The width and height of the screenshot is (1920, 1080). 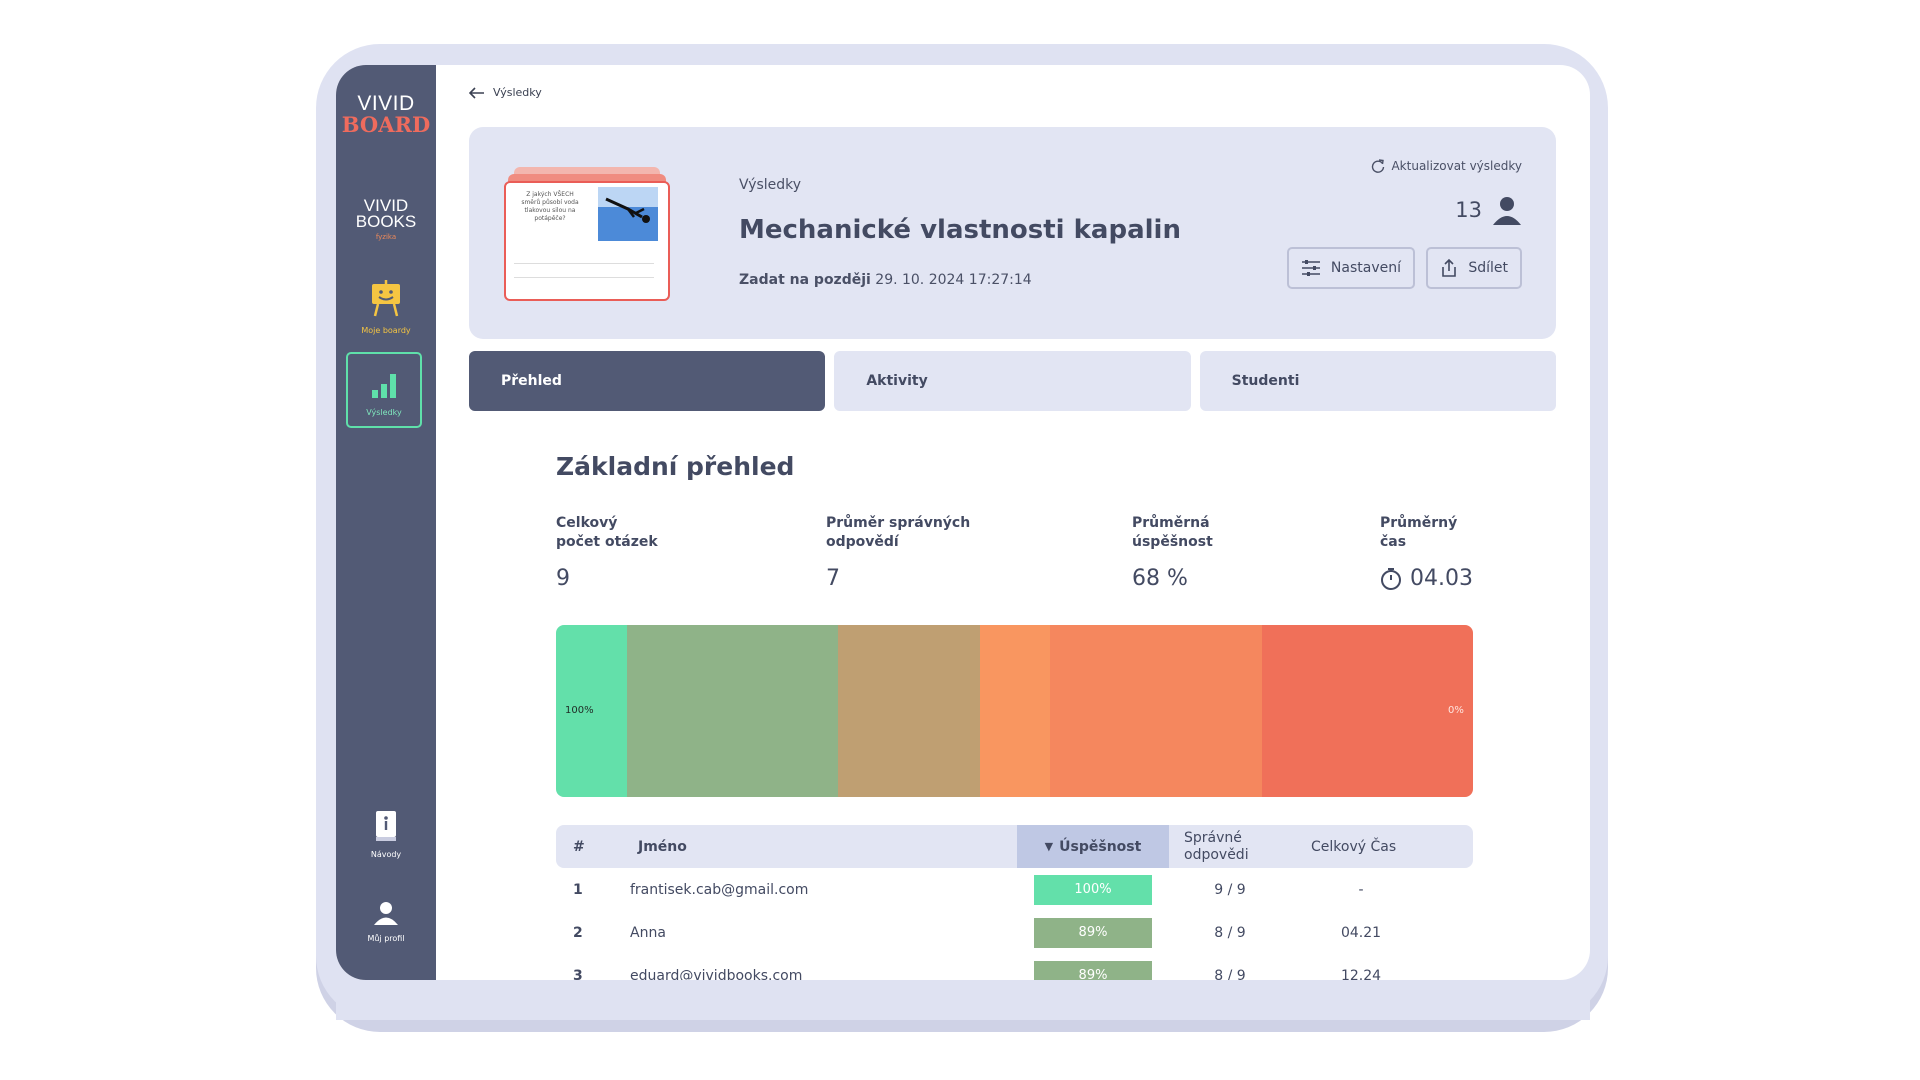 I want to click on stat-value: 68 %, so click(x=1160, y=578).